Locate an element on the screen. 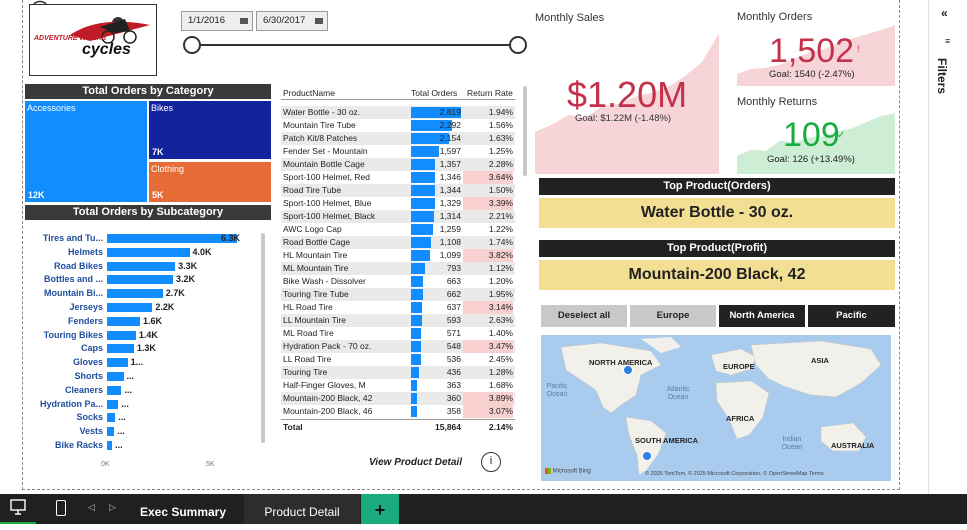 The height and width of the screenshot is (530, 967). slicer-pacific: Pacific is located at coordinates (851, 316).